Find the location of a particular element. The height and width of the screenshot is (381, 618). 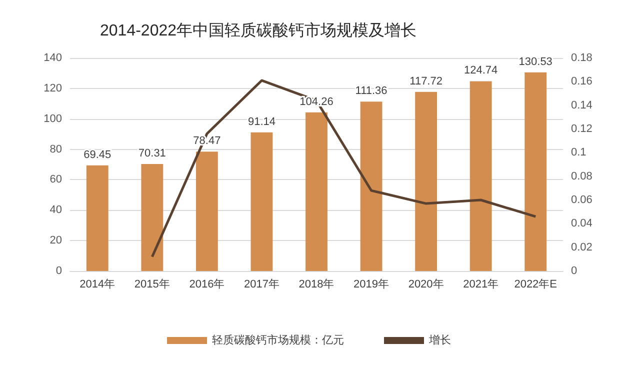

y2-tick-label: 0 is located at coordinates (574, 271).